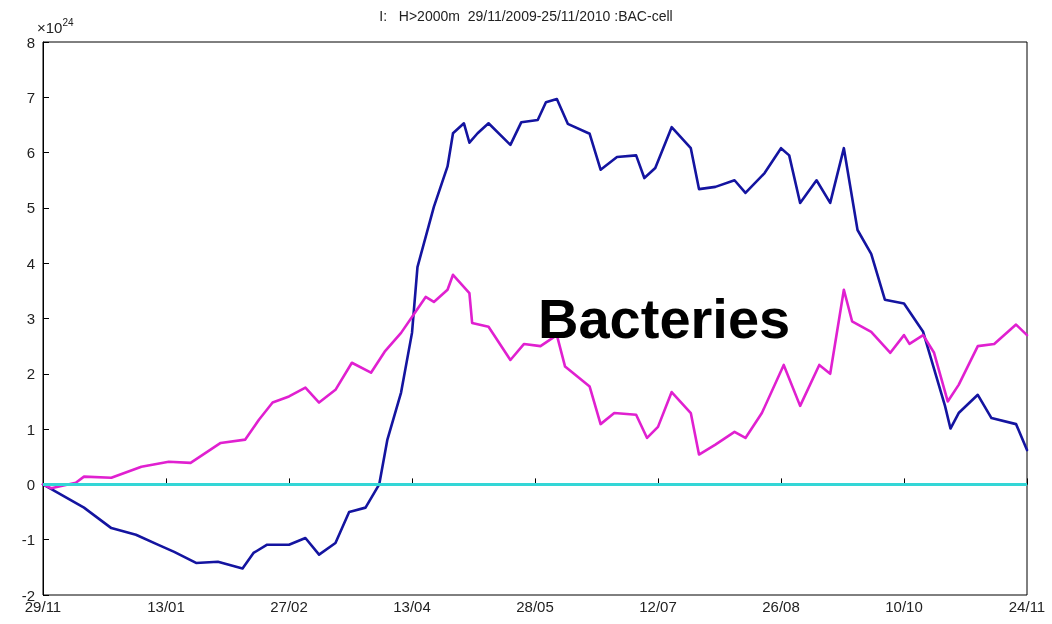 The width and height of the screenshot is (1052, 624). What do you see at coordinates (30, 42) in the screenshot?
I see `y-tick-label: 8` at bounding box center [30, 42].